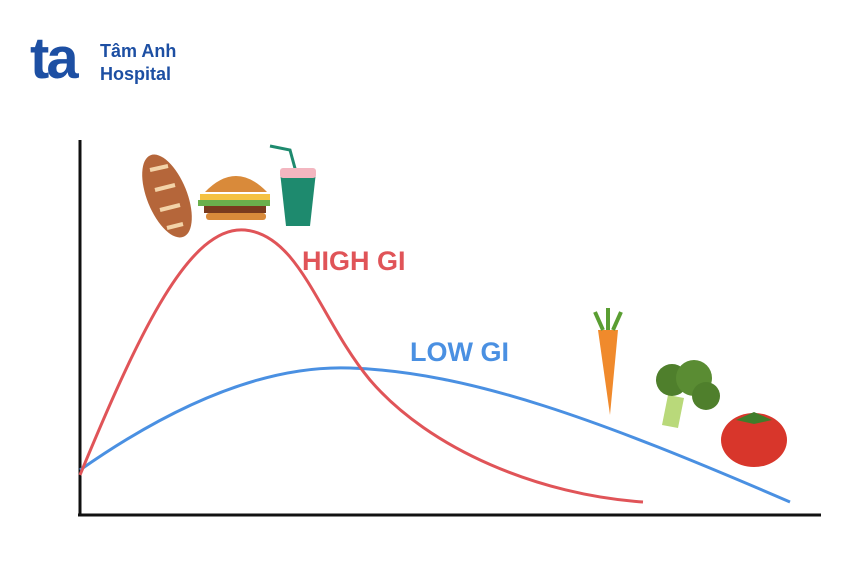  What do you see at coordinates (234, 198) in the screenshot?
I see `burger-icon` at bounding box center [234, 198].